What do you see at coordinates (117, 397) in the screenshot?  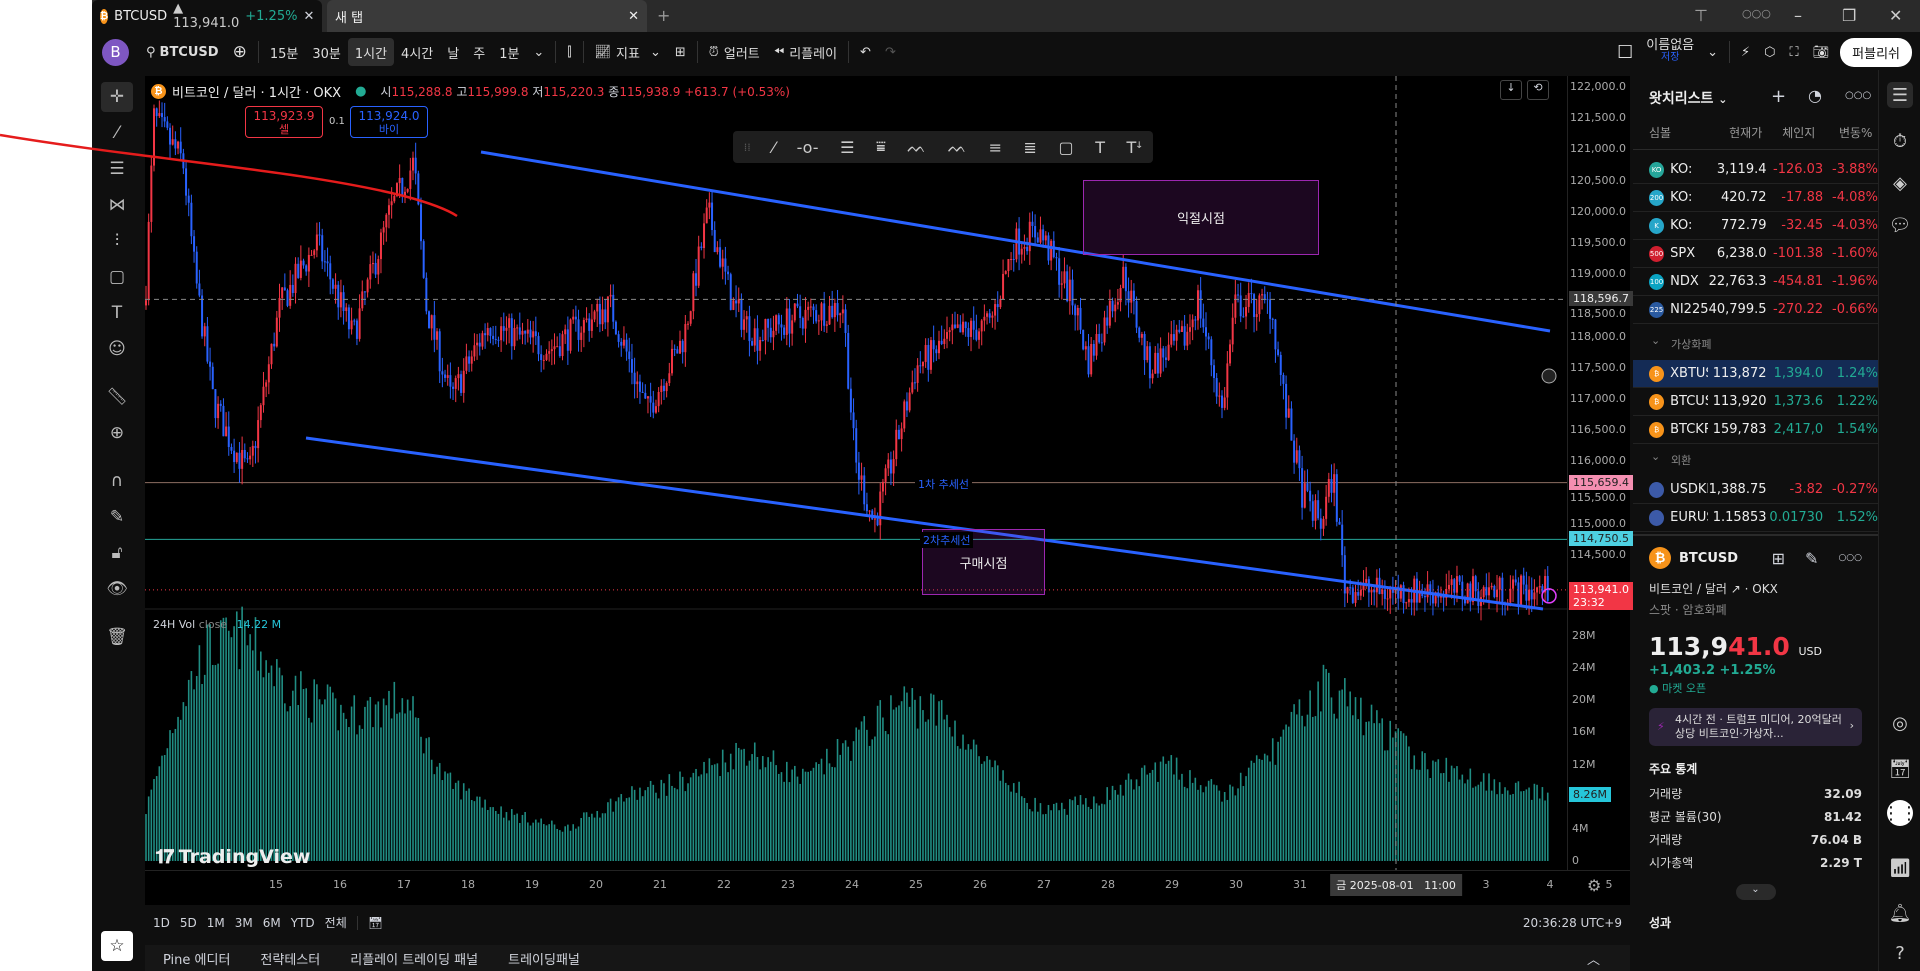 I see `ruler-icon: 📏︎` at bounding box center [117, 397].